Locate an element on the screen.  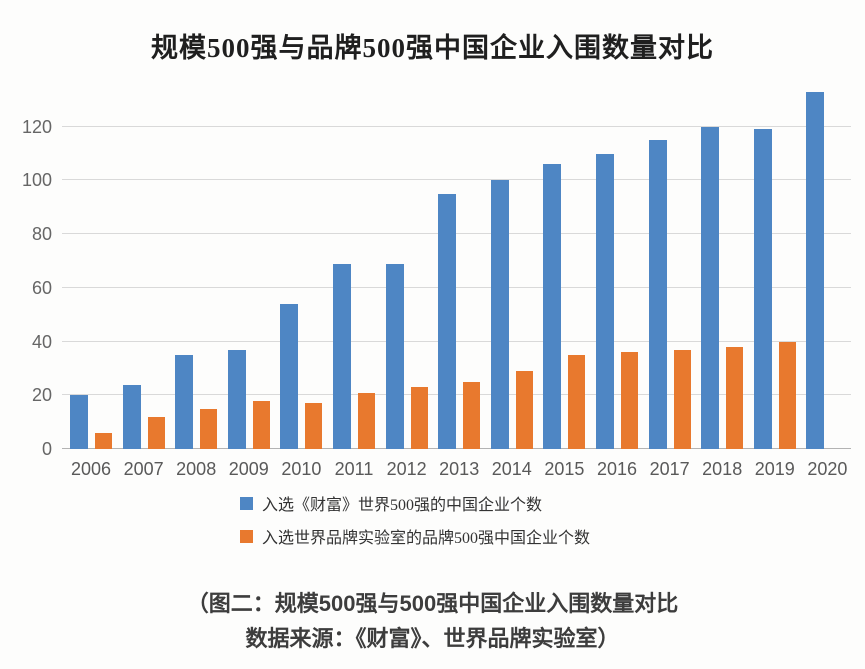
bar-fortune500-2013 is located at coordinates (447, 321).